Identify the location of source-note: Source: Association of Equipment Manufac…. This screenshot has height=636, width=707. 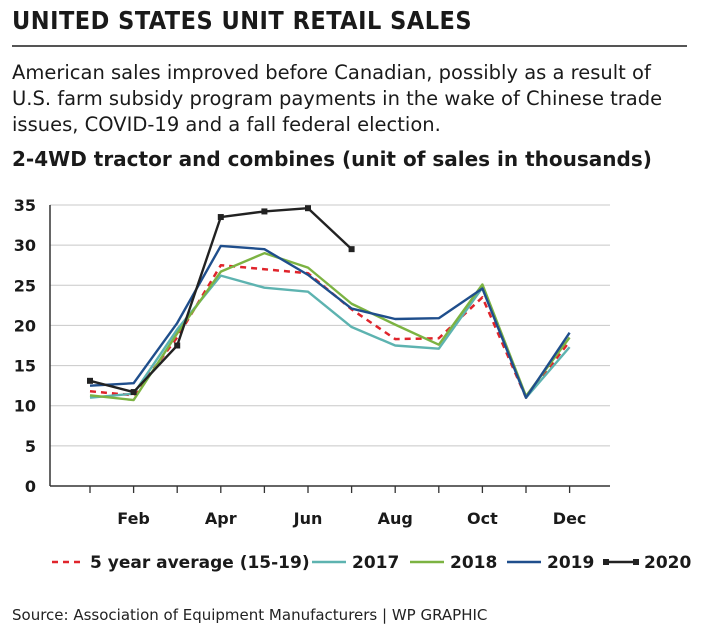
(250, 615).